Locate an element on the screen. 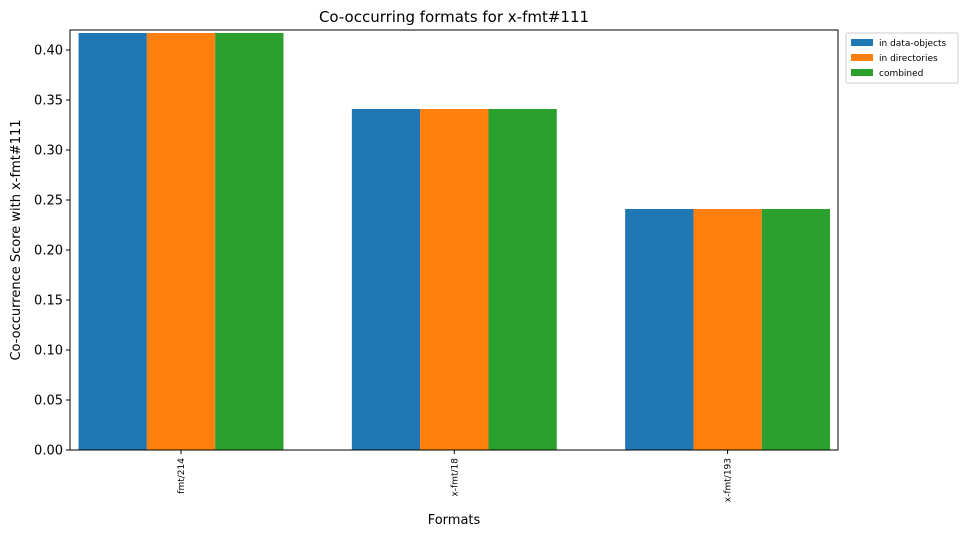  legend-frame is located at coordinates (902, 58).